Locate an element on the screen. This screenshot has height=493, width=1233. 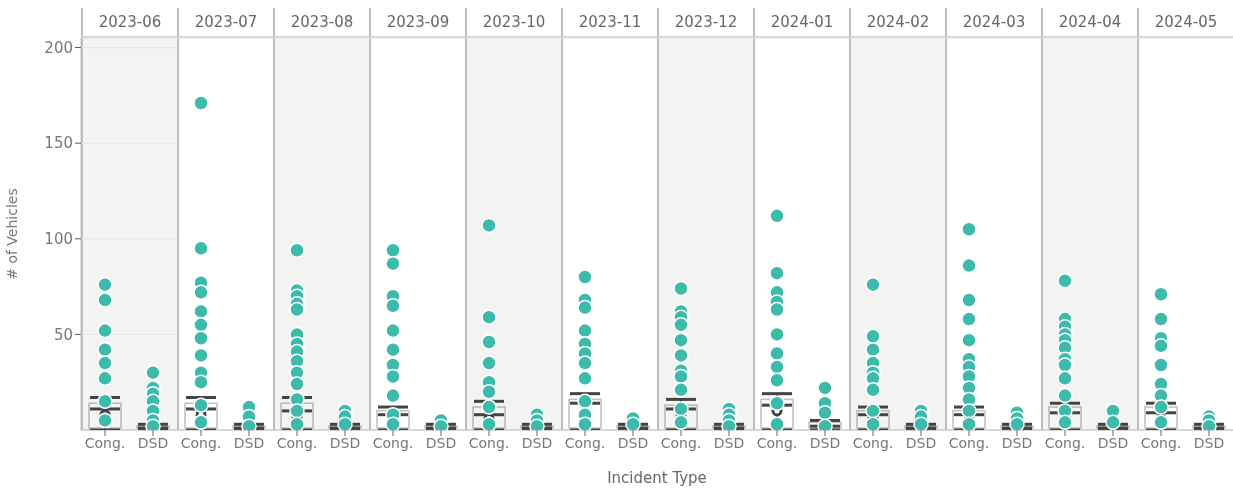
chart-title: 2023-06 is located at coordinates (129, 23).